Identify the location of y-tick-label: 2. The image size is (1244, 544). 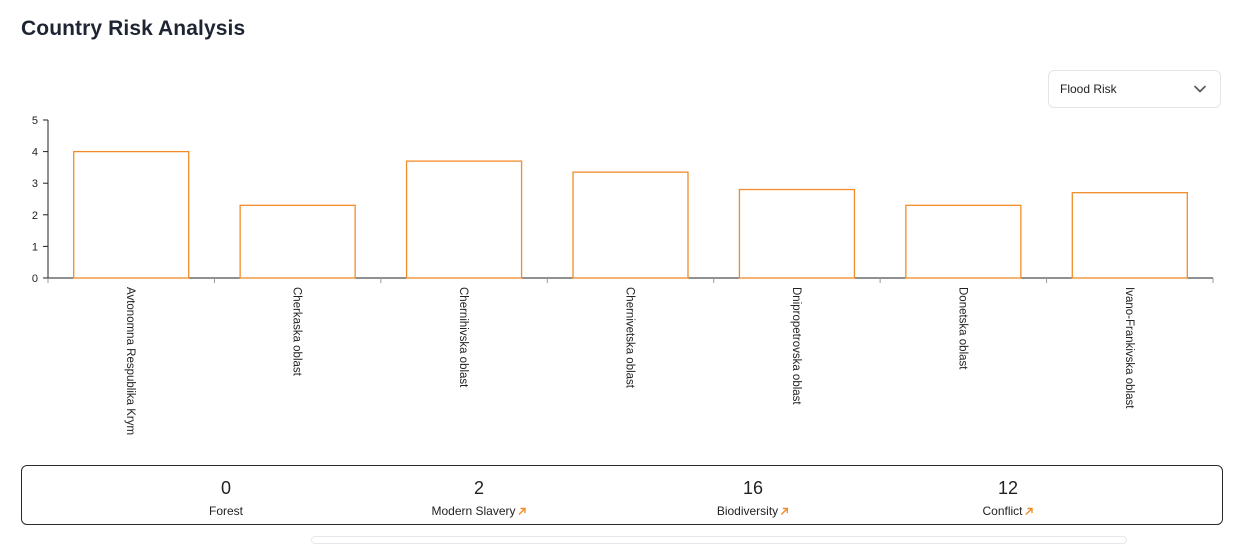
(35, 216).